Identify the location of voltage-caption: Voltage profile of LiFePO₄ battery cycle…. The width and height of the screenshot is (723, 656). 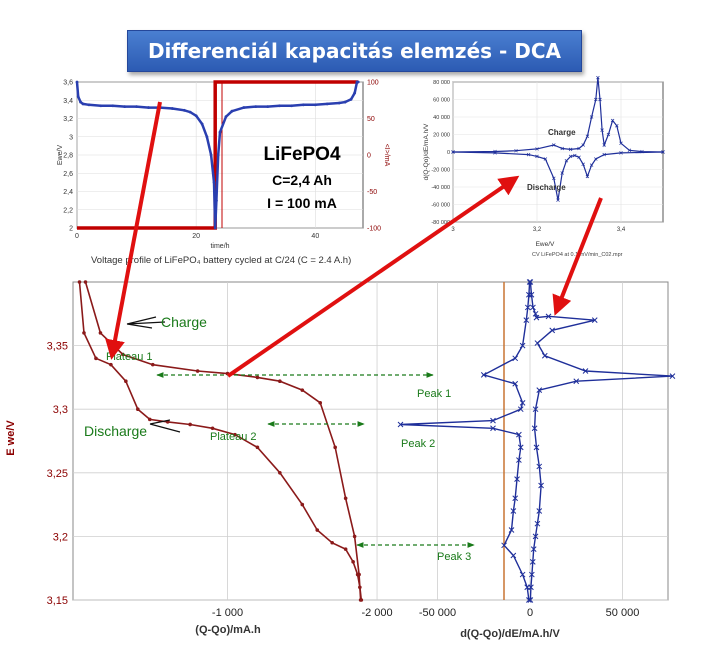
(221, 260).